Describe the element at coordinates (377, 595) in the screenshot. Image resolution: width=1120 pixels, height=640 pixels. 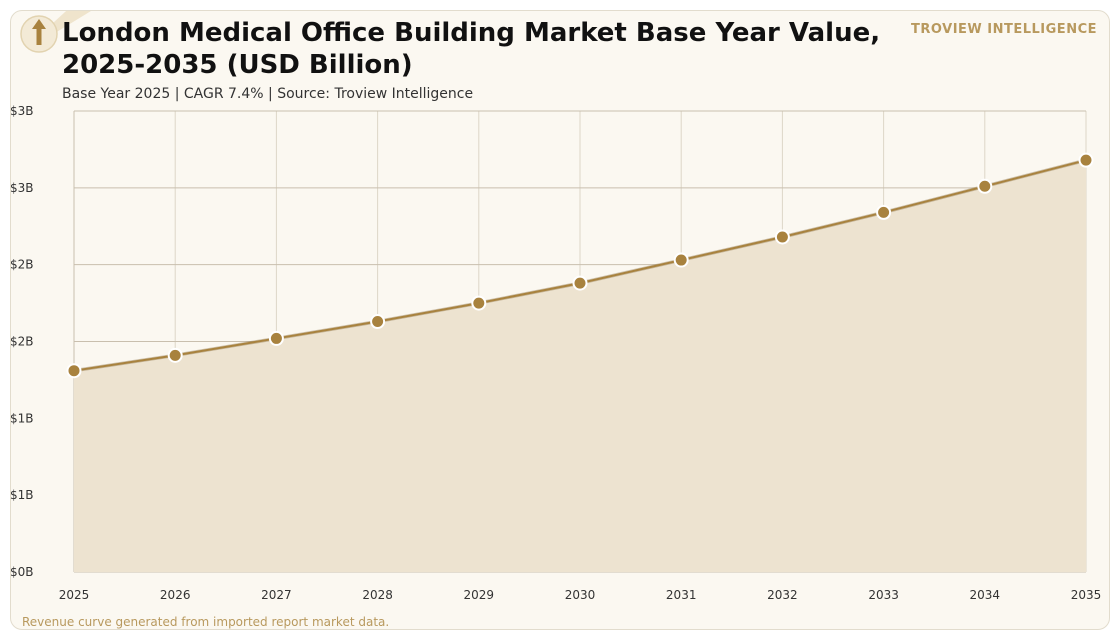
I see `x-tick-label: 2028` at that location.